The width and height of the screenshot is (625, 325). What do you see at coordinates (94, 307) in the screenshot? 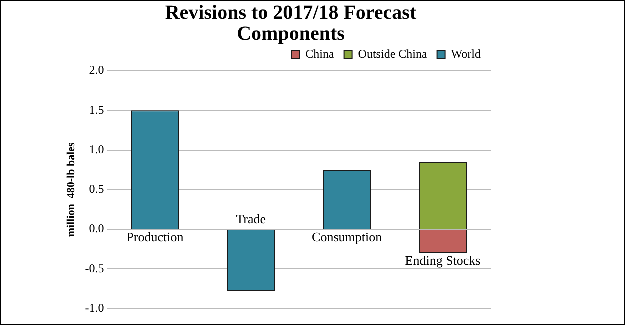
I see `y-tick-label: -1.0` at bounding box center [94, 307].